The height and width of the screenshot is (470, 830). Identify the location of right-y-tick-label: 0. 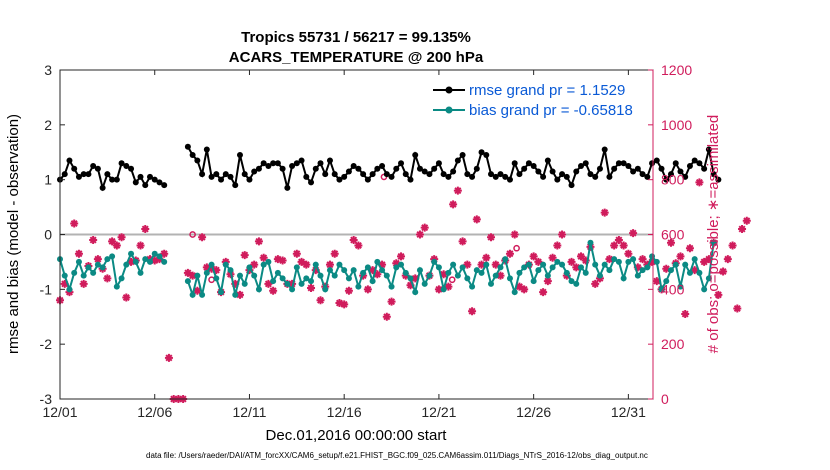
(665, 399).